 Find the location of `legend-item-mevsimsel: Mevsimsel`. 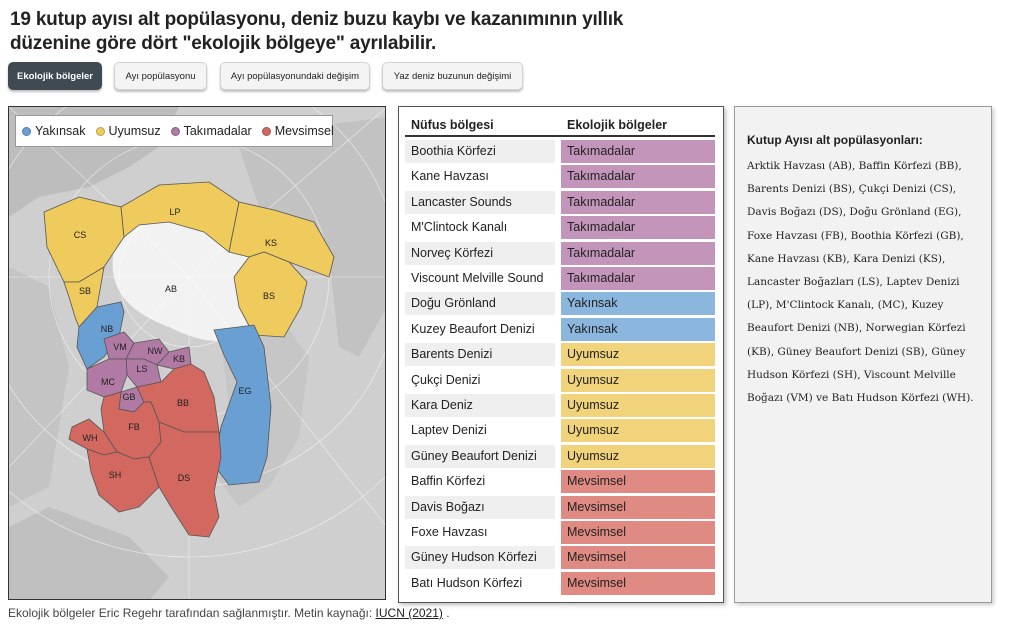

legend-item-mevsimsel: Mevsimsel is located at coordinates (297, 131).